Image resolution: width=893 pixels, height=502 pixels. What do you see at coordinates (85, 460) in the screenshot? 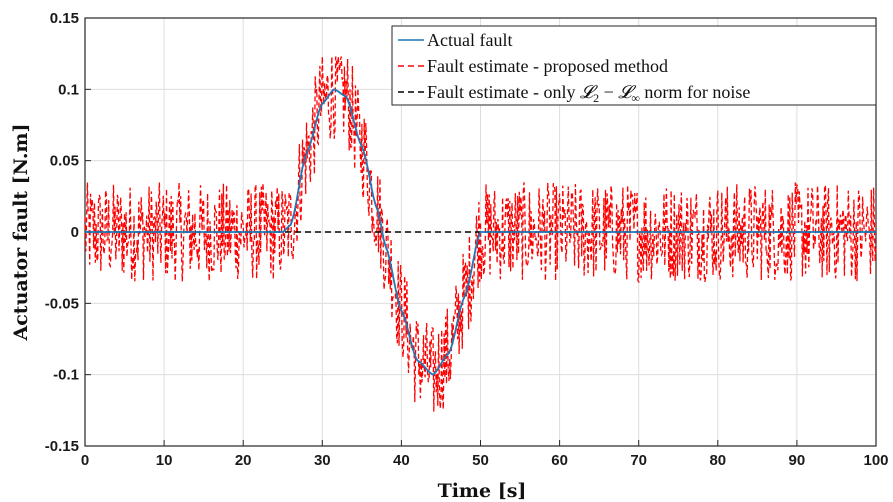
I see `x-tick-label: 0` at bounding box center [85, 460].